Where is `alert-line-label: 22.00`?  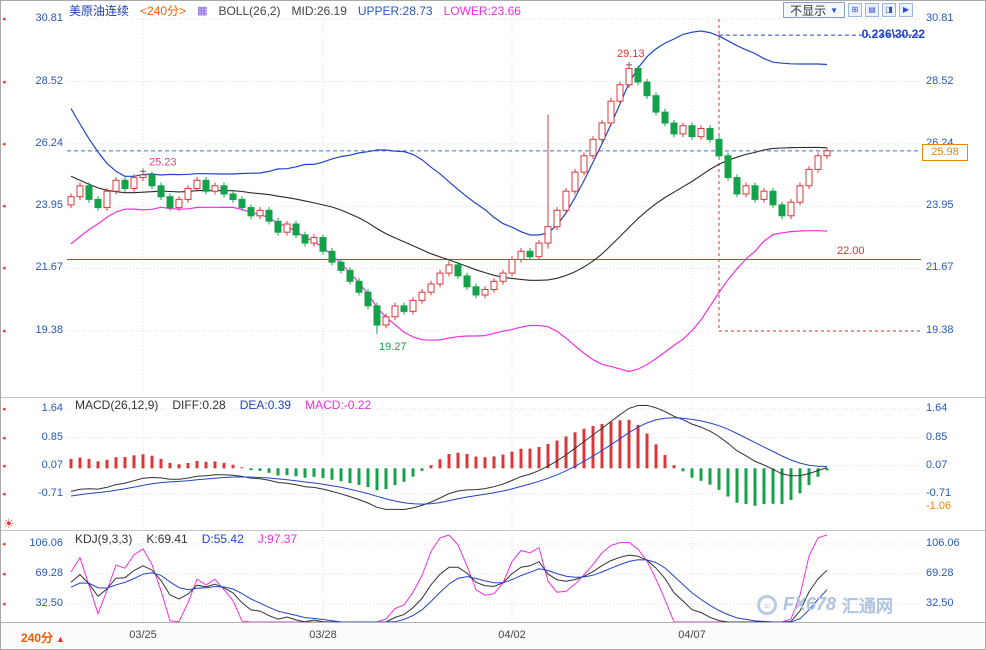 alert-line-label: 22.00 is located at coordinates (851, 251).